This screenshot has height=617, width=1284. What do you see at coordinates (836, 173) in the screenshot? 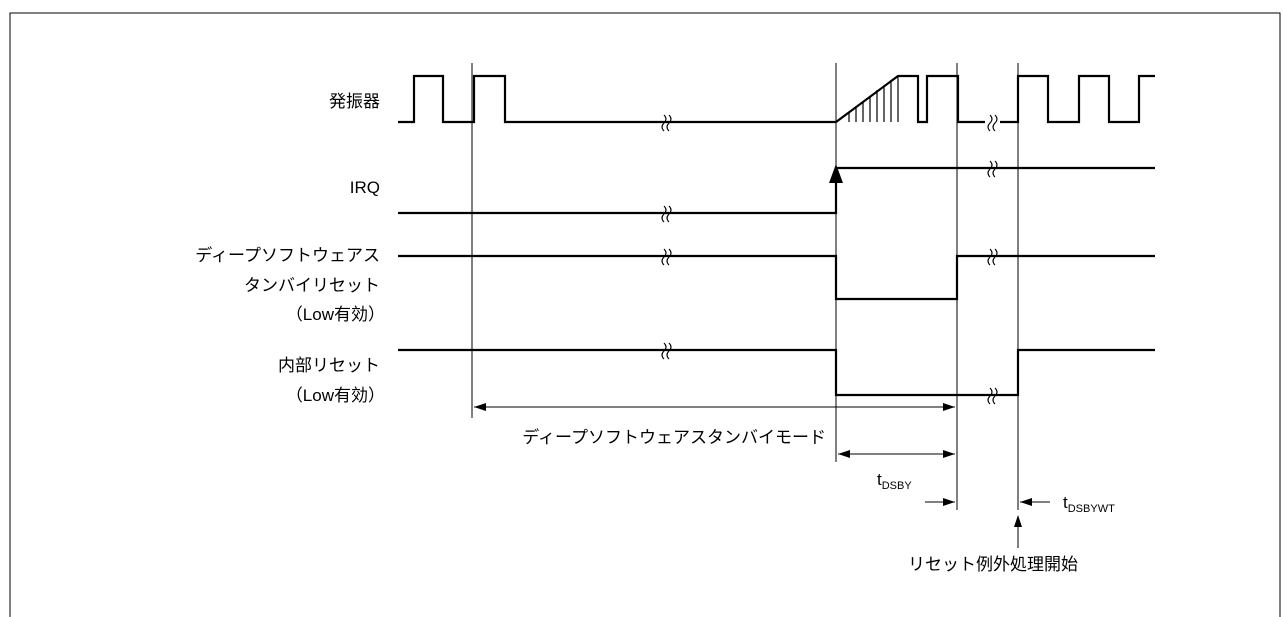
I see `irq-rising-arrow` at bounding box center [836, 173].